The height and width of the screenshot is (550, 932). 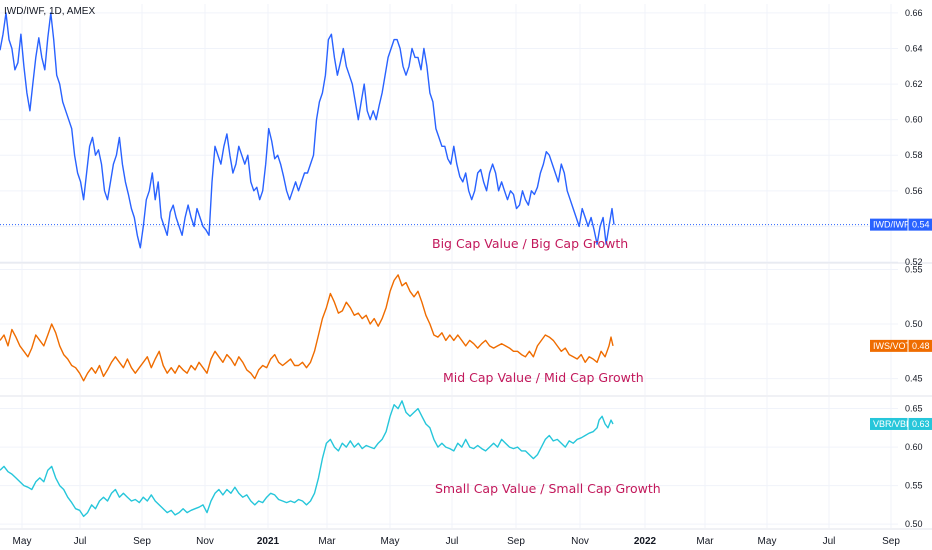 What do you see at coordinates (914, 409) in the screenshot?
I see `y-tick-label: 0.65` at bounding box center [914, 409].